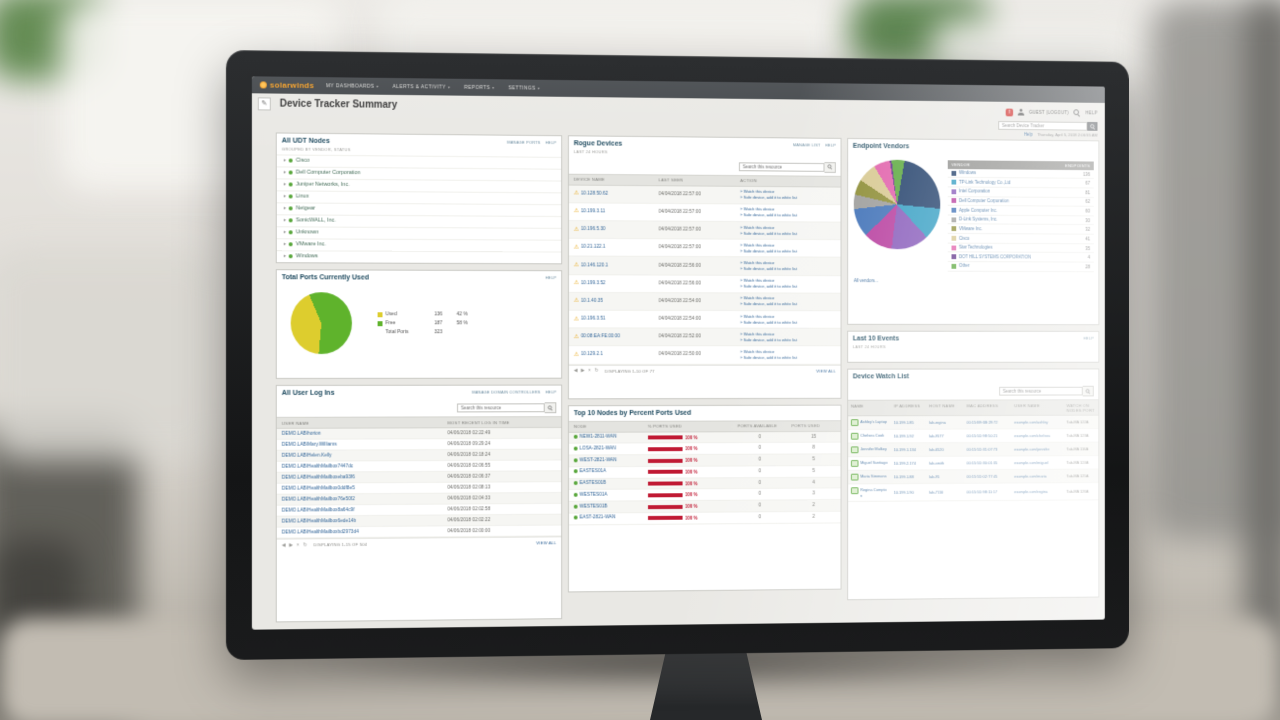  I want to click on user-name-link: DEMO.LAB\HealthMailbox6ede14b, so click(319, 521).